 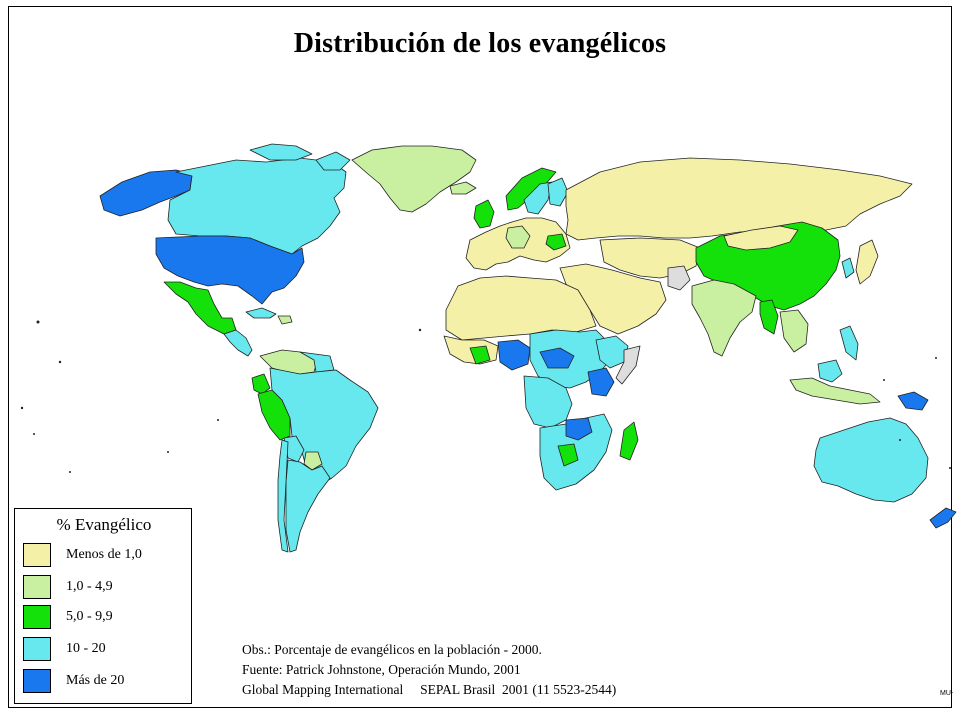 What do you see at coordinates (867, 262) in the screenshot?
I see `region-japan` at bounding box center [867, 262].